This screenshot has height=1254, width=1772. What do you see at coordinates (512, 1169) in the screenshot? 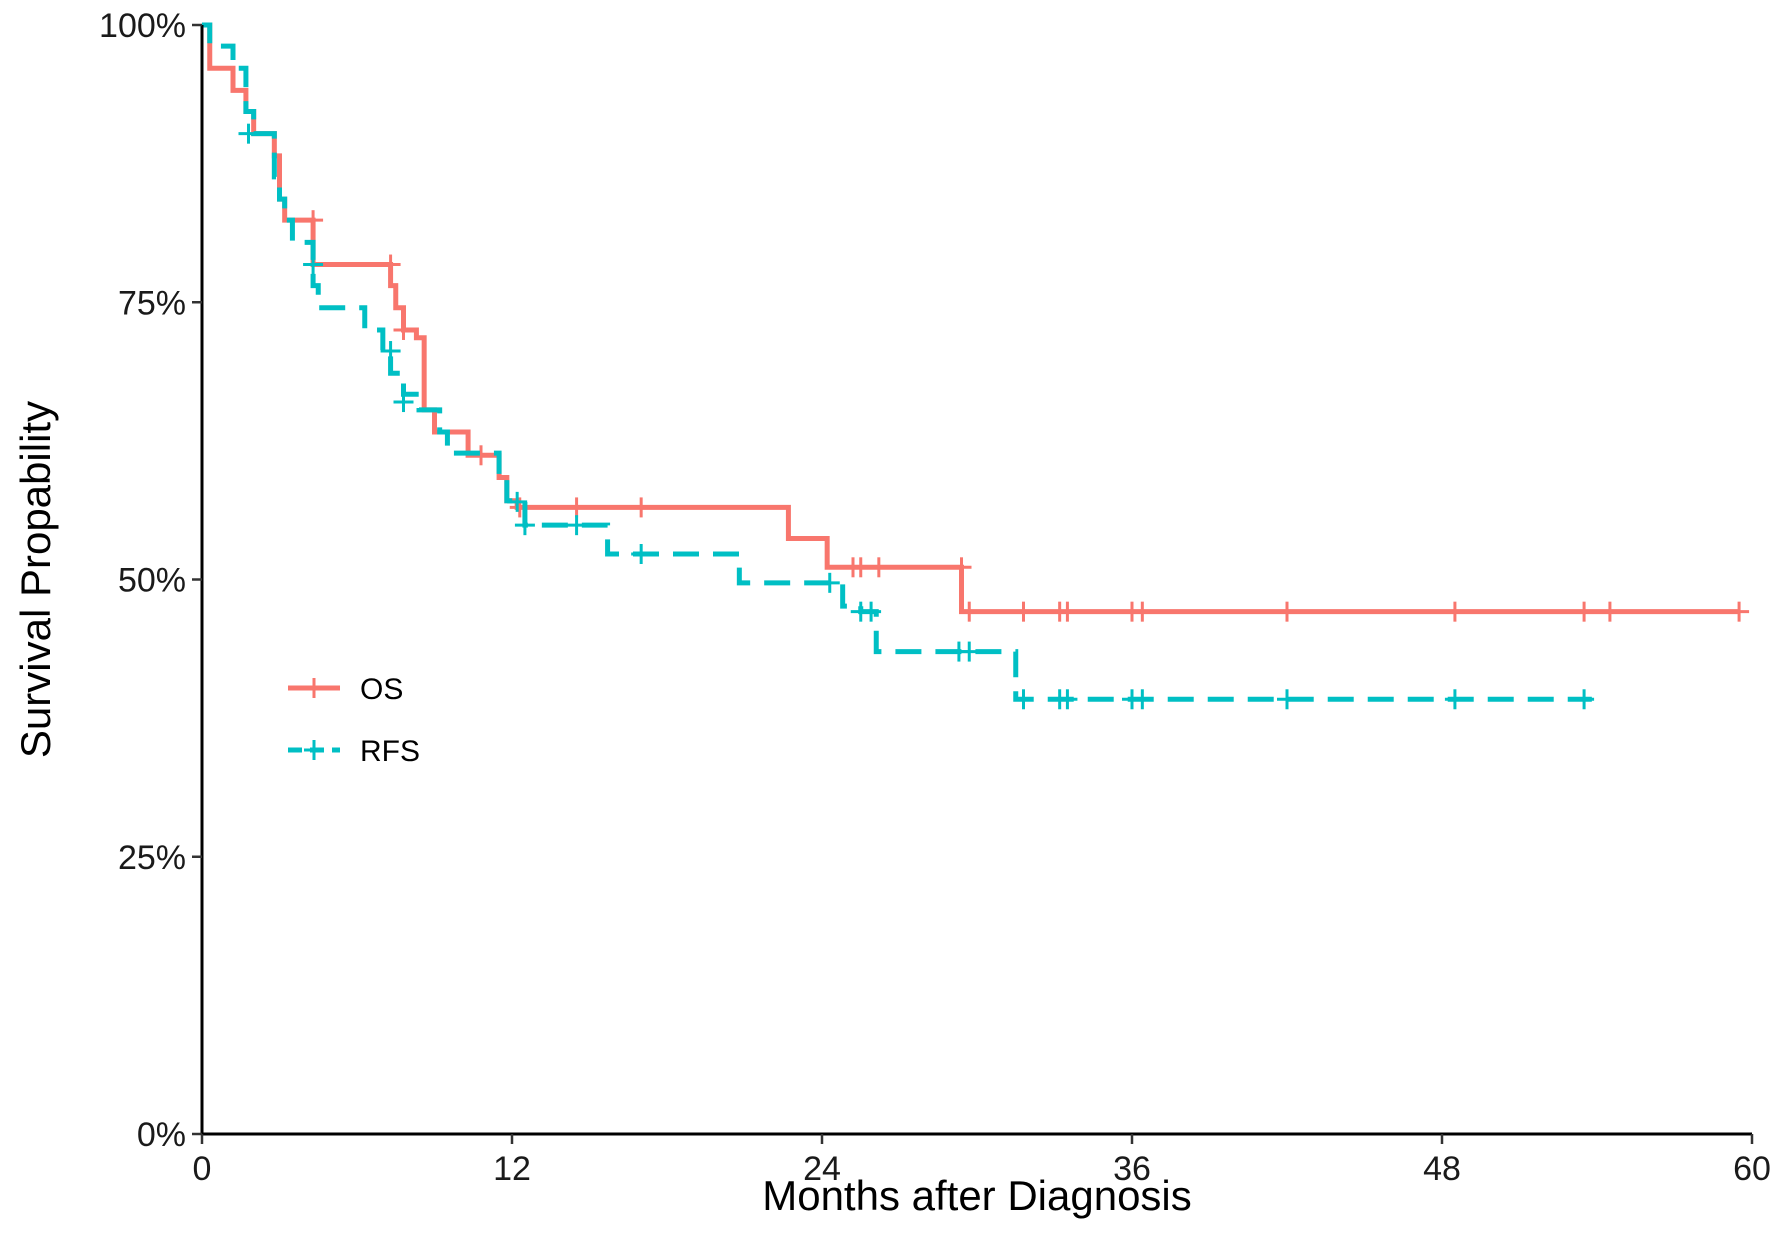
I see `x-tick-label: 12` at bounding box center [512, 1169].